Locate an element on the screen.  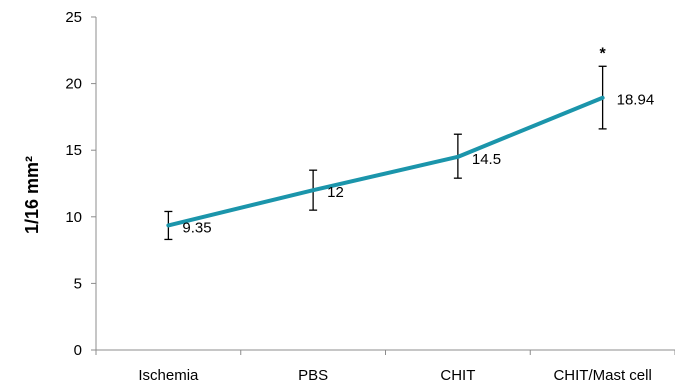
data-label: 9.35 is located at coordinates (196, 227).